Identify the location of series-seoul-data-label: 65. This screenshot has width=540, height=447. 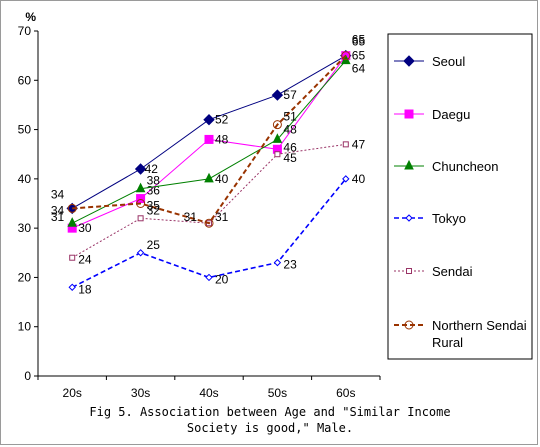
(359, 40).